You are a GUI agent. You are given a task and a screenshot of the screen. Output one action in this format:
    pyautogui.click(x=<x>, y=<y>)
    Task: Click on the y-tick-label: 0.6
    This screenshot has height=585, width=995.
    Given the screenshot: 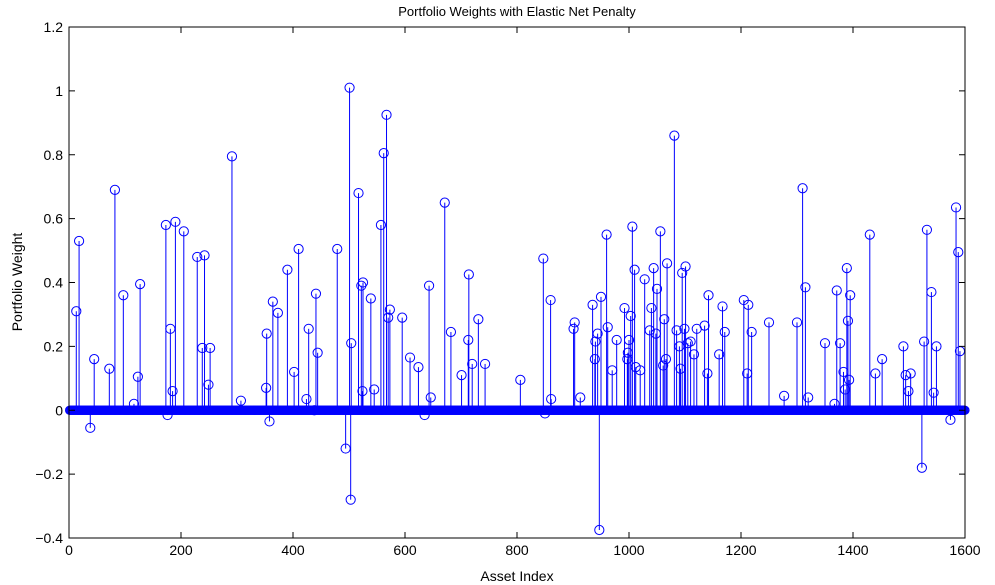 What is the action you would take?
    pyautogui.click(x=54, y=219)
    